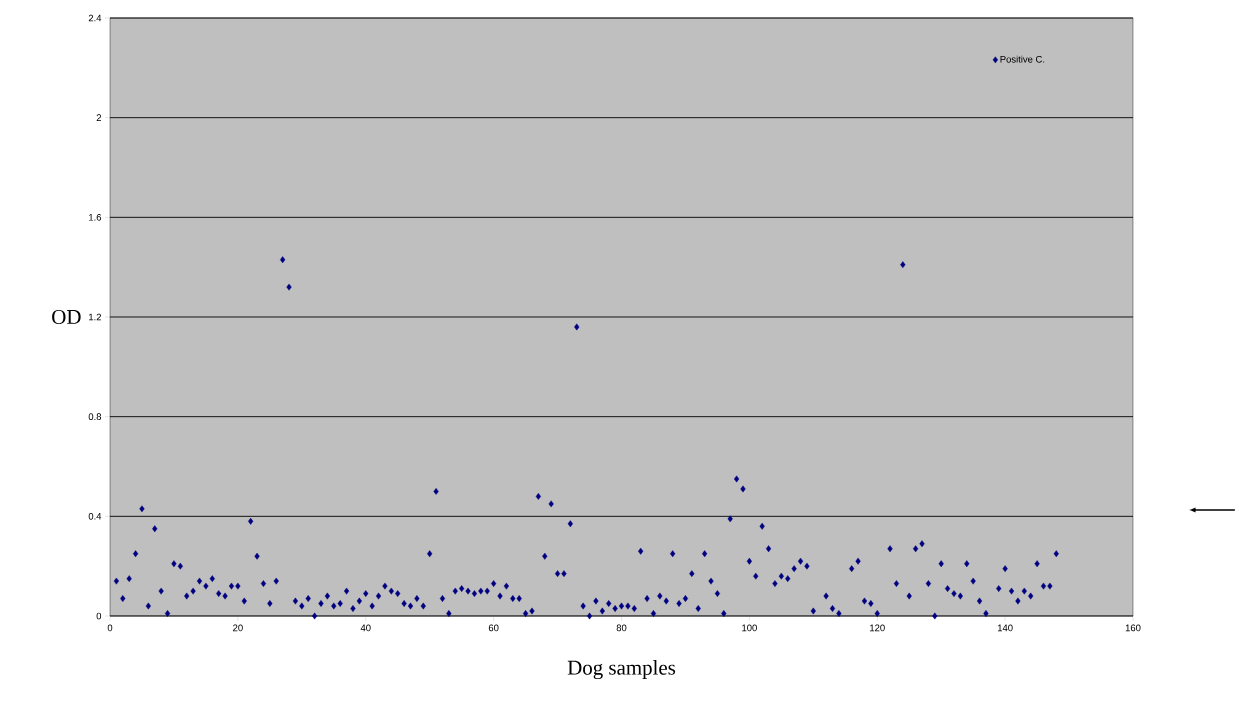  What do you see at coordinates (110, 628) in the screenshot?
I see `x-tick-label: 0` at bounding box center [110, 628].